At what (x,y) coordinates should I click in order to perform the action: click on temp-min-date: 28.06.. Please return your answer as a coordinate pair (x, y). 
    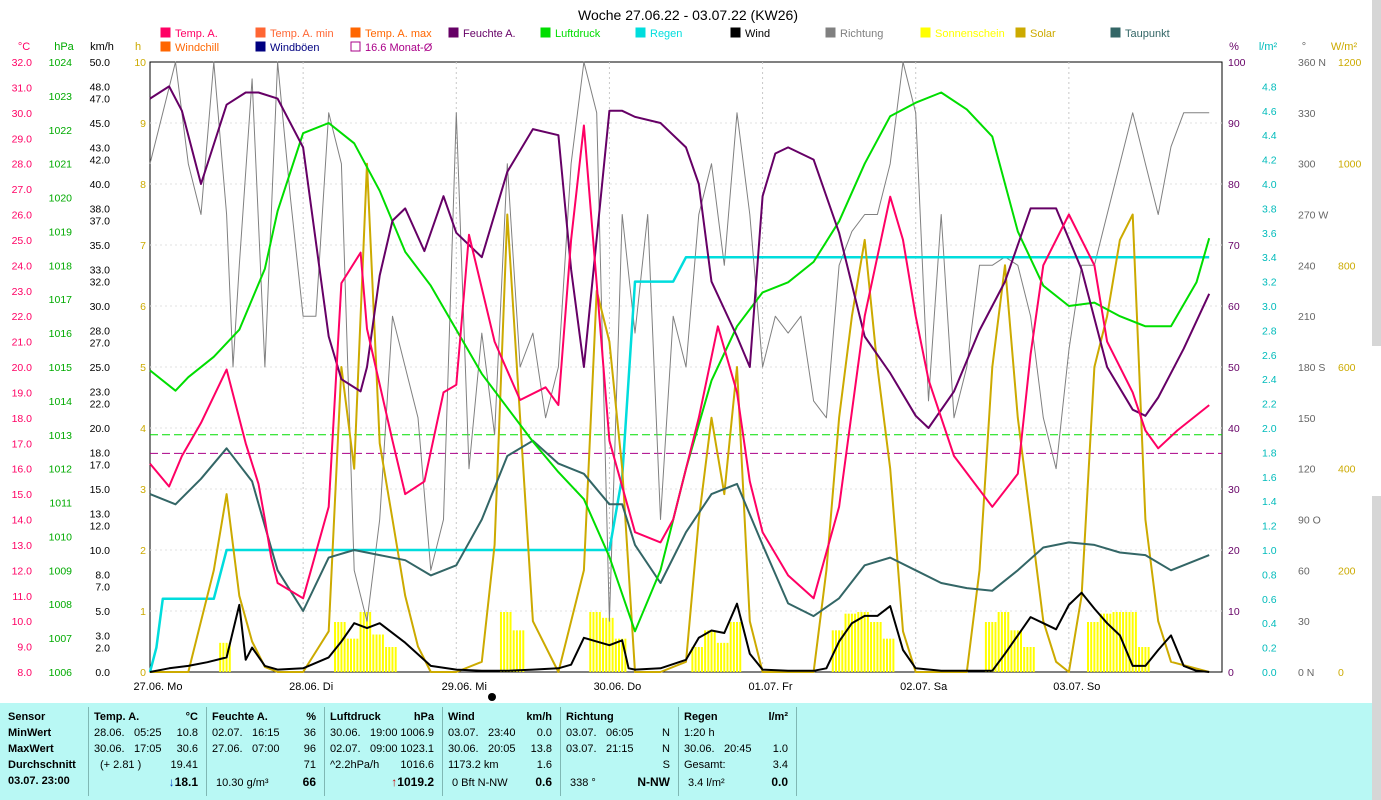
    Looking at the image, I should click on (109, 733).